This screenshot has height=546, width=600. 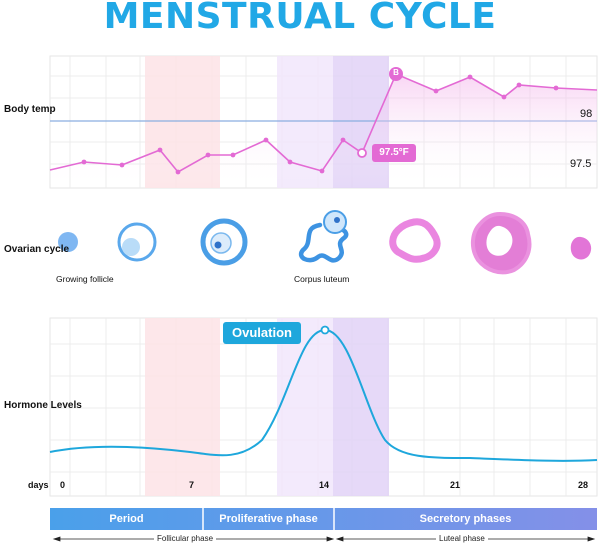 What do you see at coordinates (323, 519) in the screenshot?
I see `phase-bar` at bounding box center [323, 519].